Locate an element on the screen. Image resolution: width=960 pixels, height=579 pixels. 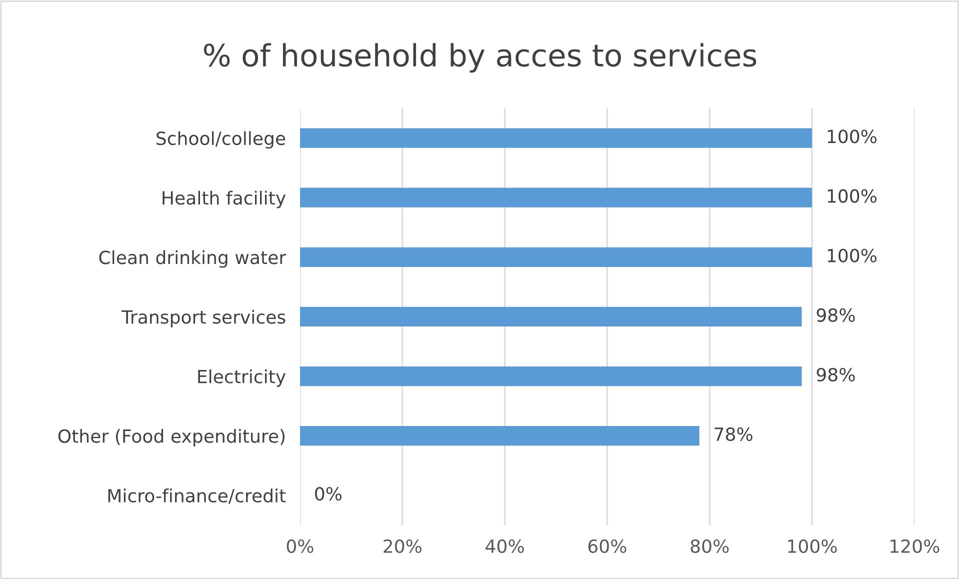
x-tick-label: 40% is located at coordinates (505, 546).